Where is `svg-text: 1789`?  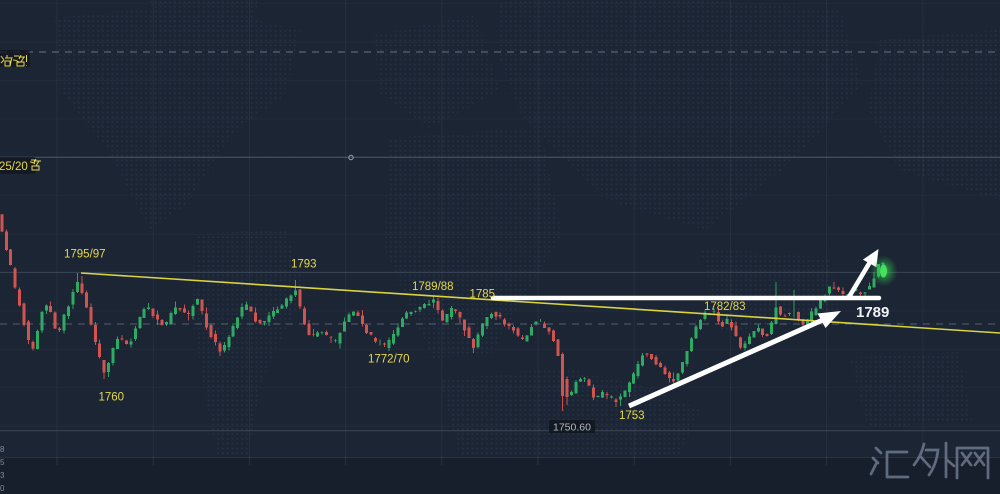 svg-text: 1789 is located at coordinates (872, 312).